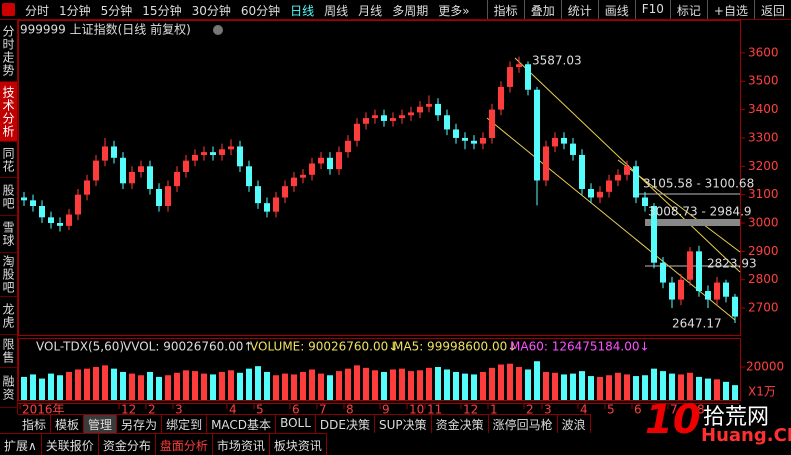 Image resolution: width=791 pixels, height=455 pixels. Describe the element at coordinates (730, 9) in the screenshot. I see `tool-button: +自选` at that location.